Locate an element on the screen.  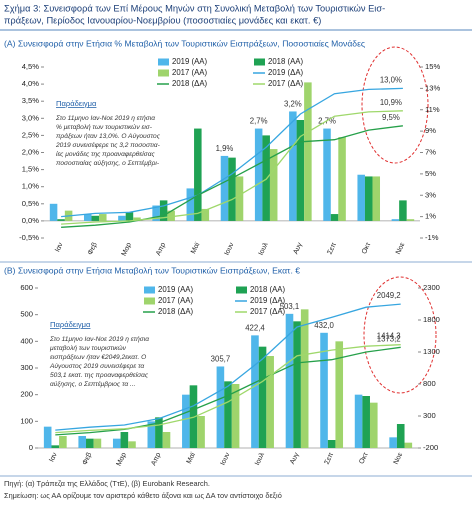
highlight-ellipse is located at coordinates (395, 105).